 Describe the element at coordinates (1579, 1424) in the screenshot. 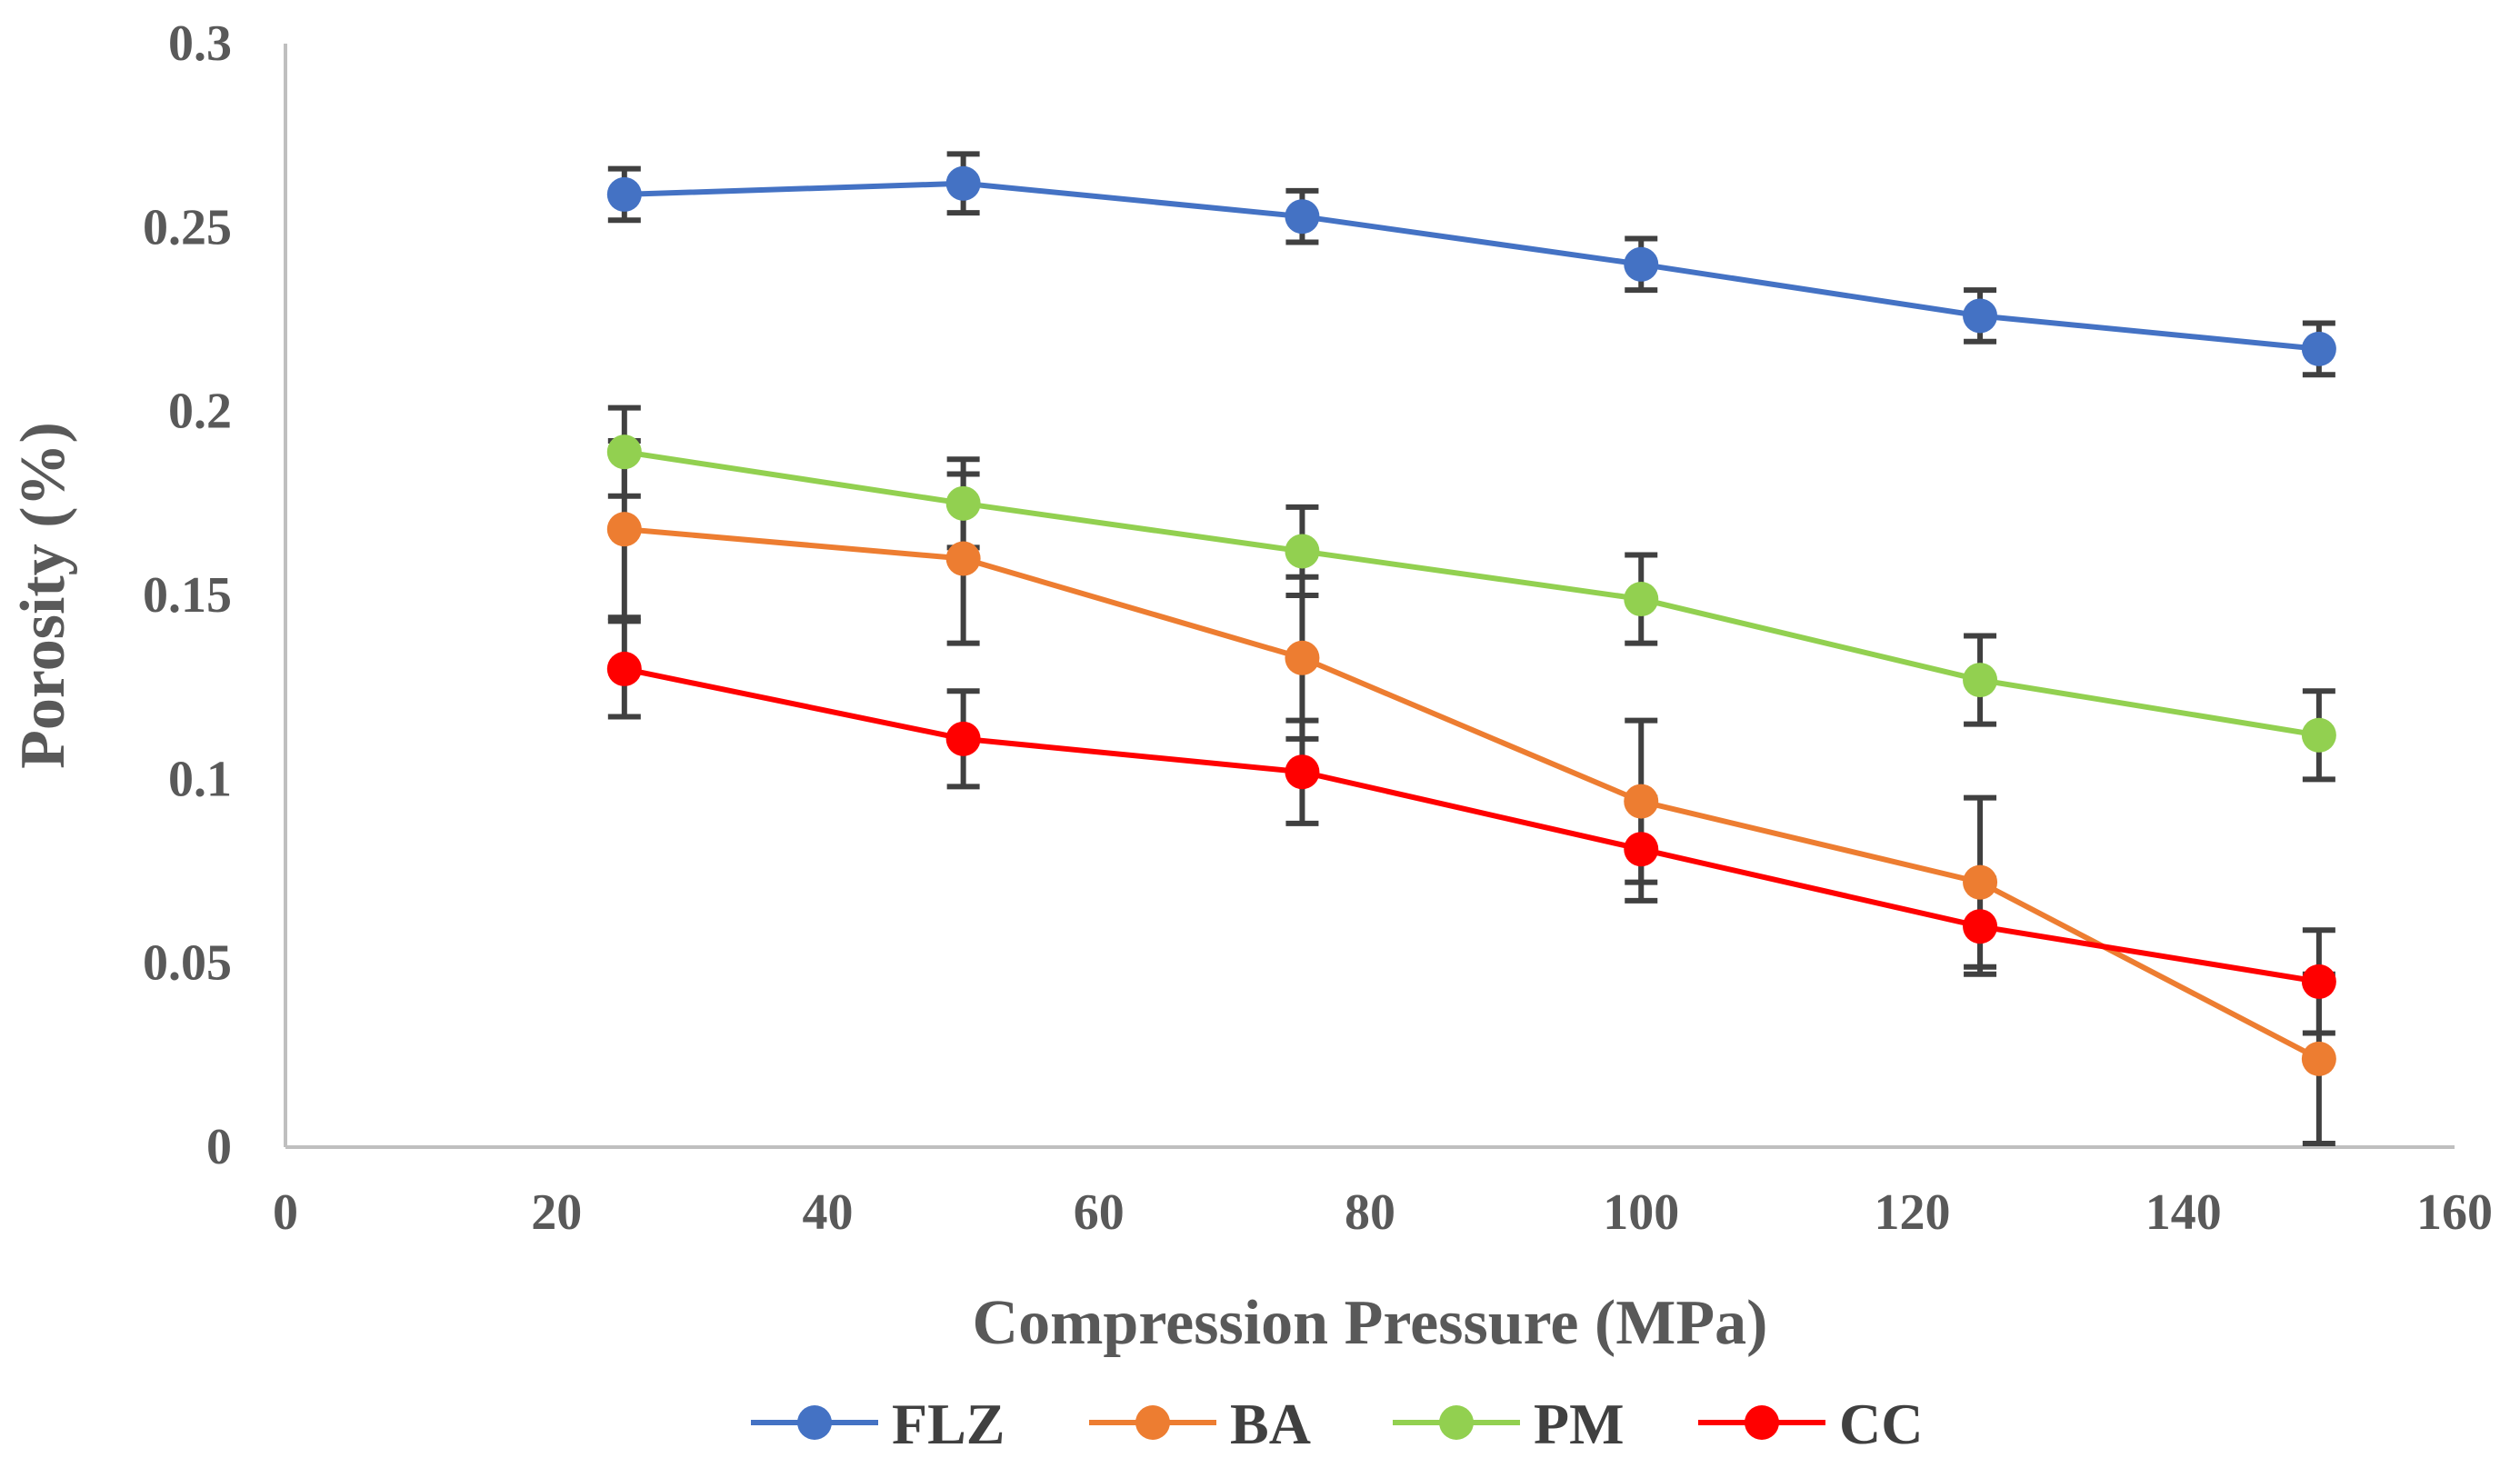

I see `legend-label: PM` at that location.